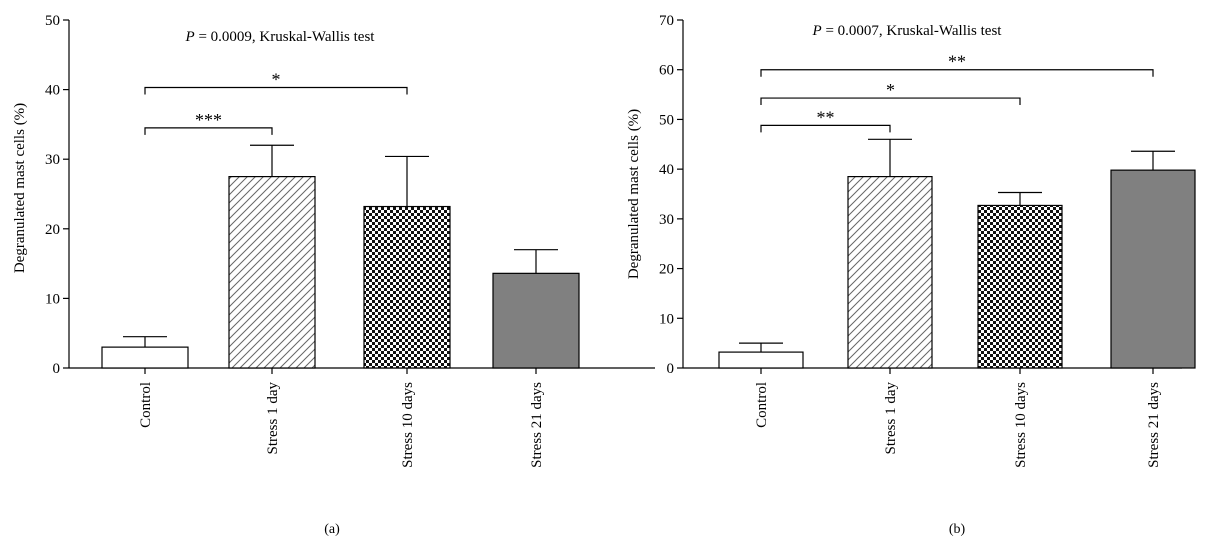 The height and width of the screenshot is (543, 1209). Describe the element at coordinates (957, 529) in the screenshot. I see `panel-label-b: (b)` at that location.